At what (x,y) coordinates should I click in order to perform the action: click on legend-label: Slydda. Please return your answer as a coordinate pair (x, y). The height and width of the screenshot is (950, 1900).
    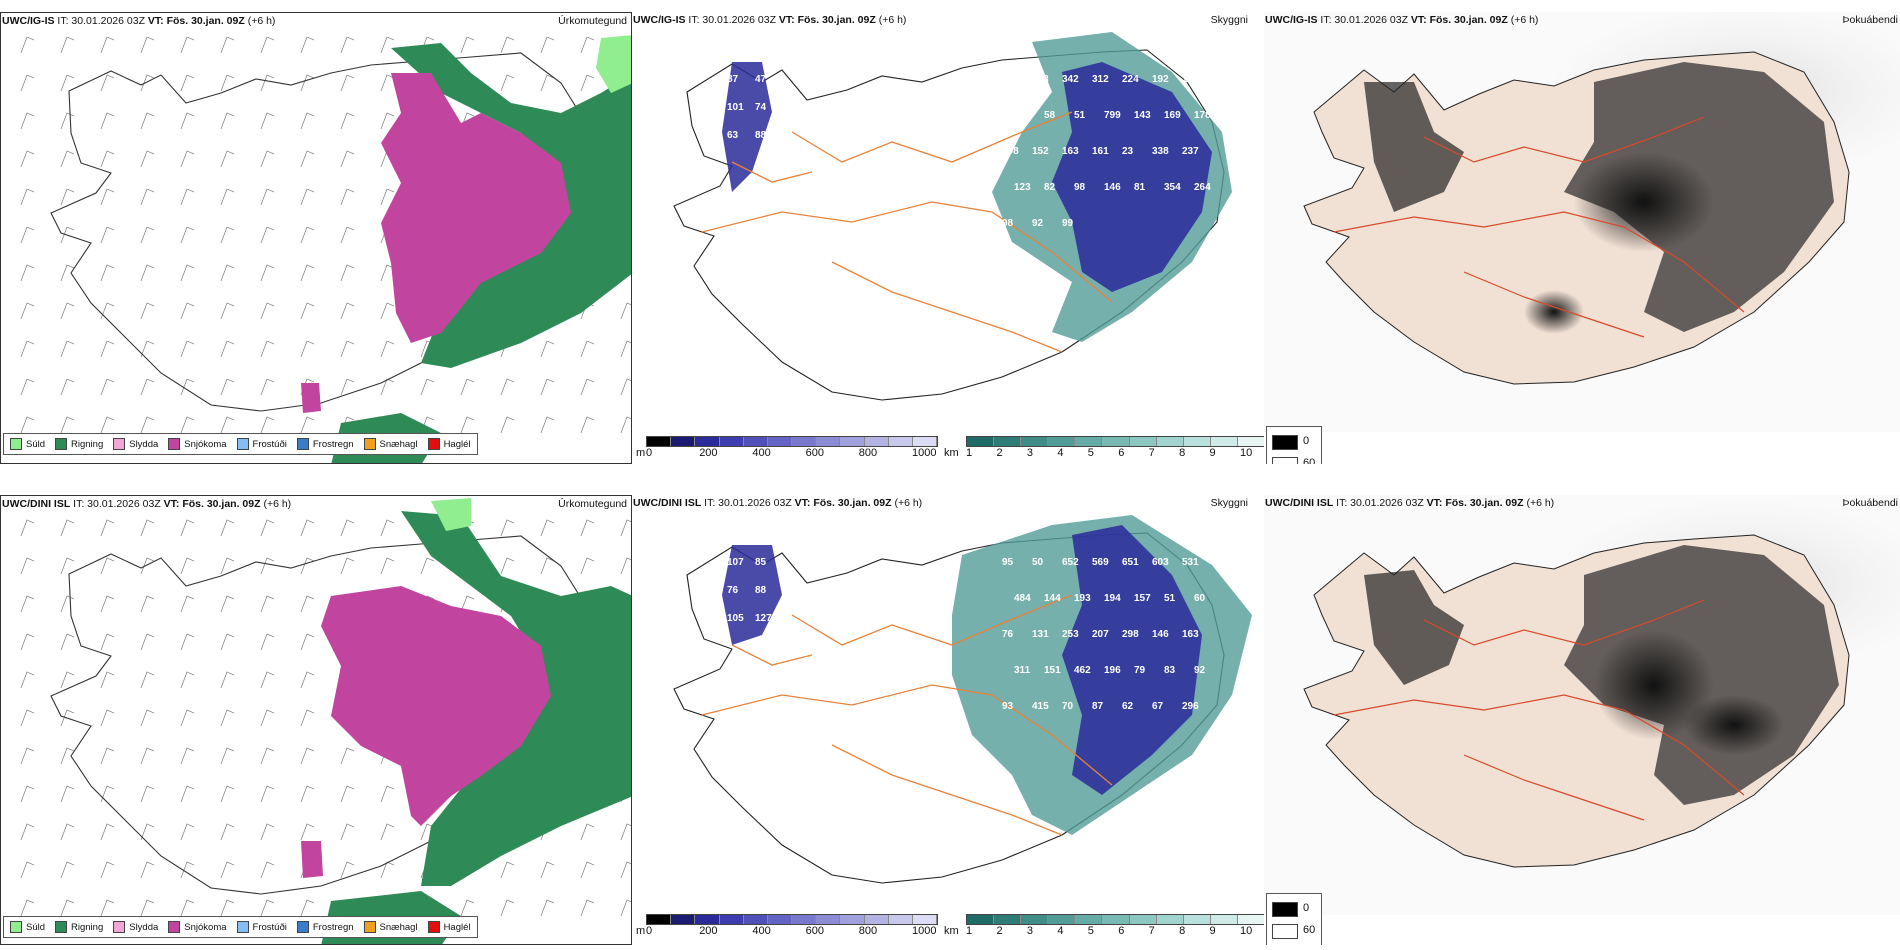
    Looking at the image, I should click on (144, 444).